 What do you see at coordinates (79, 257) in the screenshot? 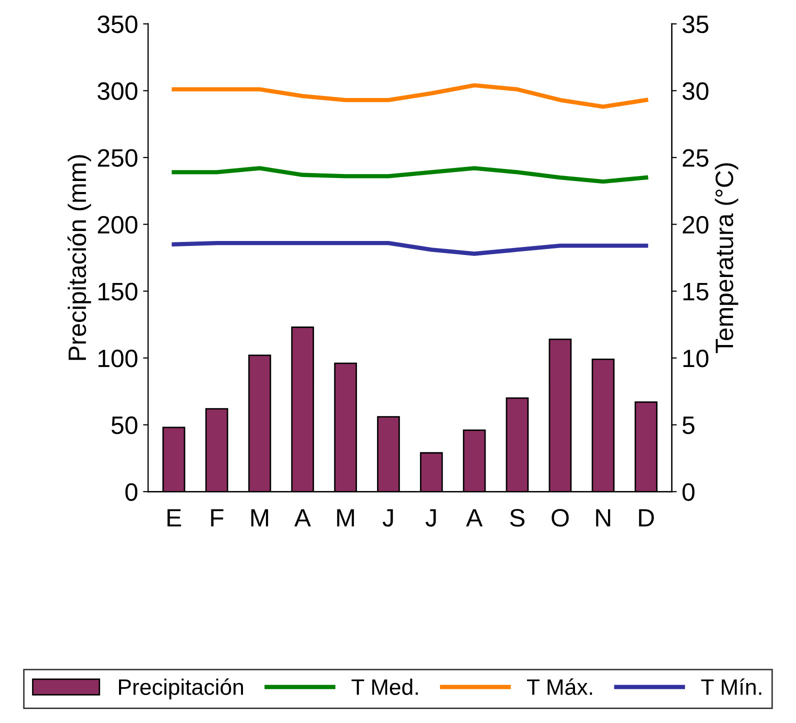
I see `y-axis-title: Precipitación (mm)` at bounding box center [79, 257].